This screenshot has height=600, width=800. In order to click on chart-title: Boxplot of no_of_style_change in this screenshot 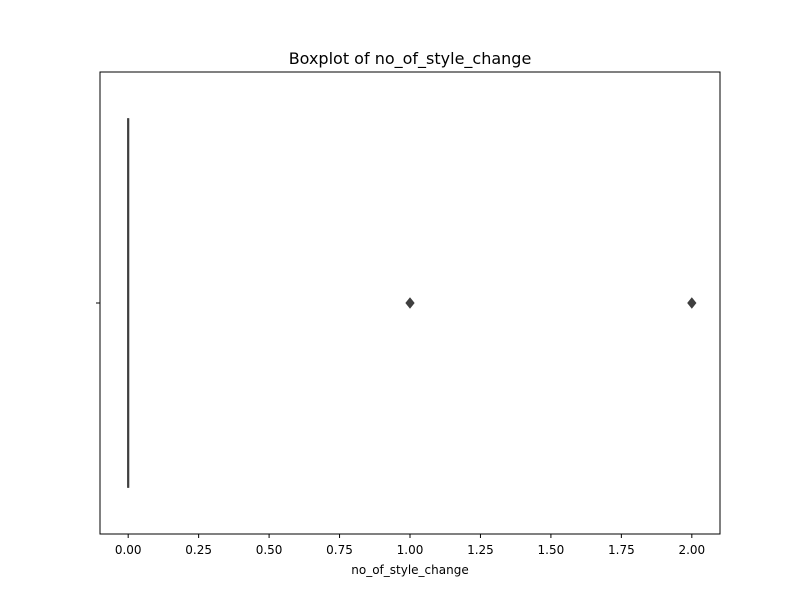, I will do `click(410, 59)`.